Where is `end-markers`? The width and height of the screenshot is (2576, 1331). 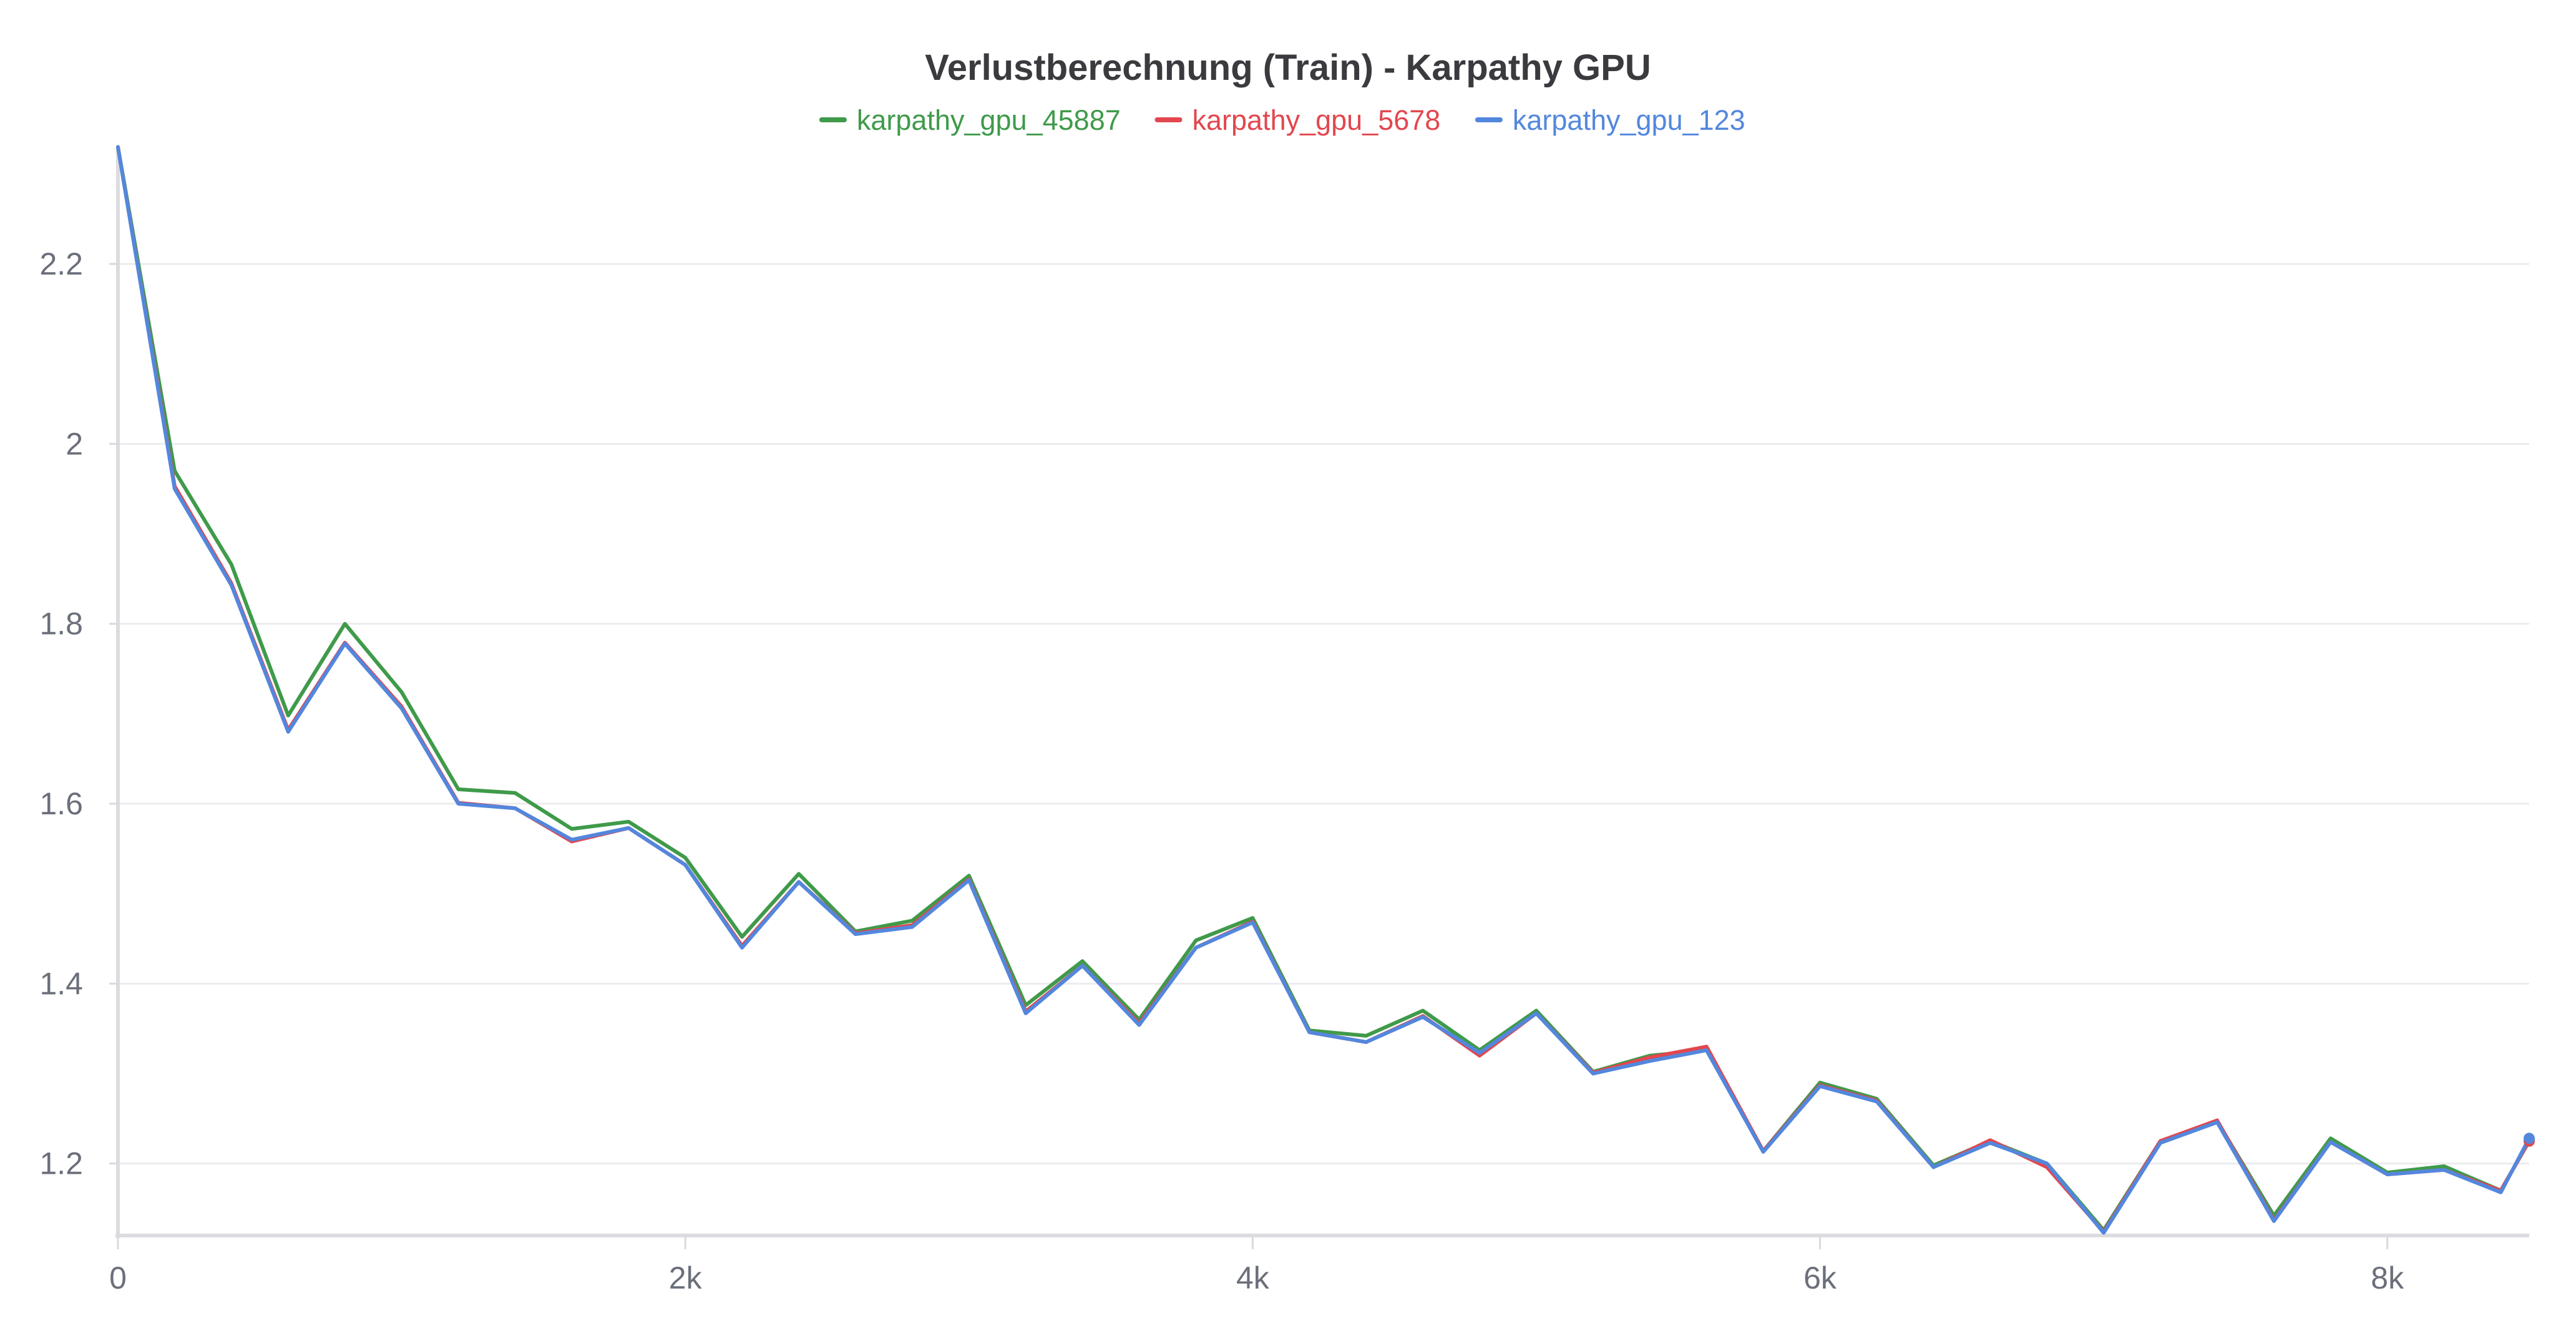 end-markers is located at coordinates (2529, 1140).